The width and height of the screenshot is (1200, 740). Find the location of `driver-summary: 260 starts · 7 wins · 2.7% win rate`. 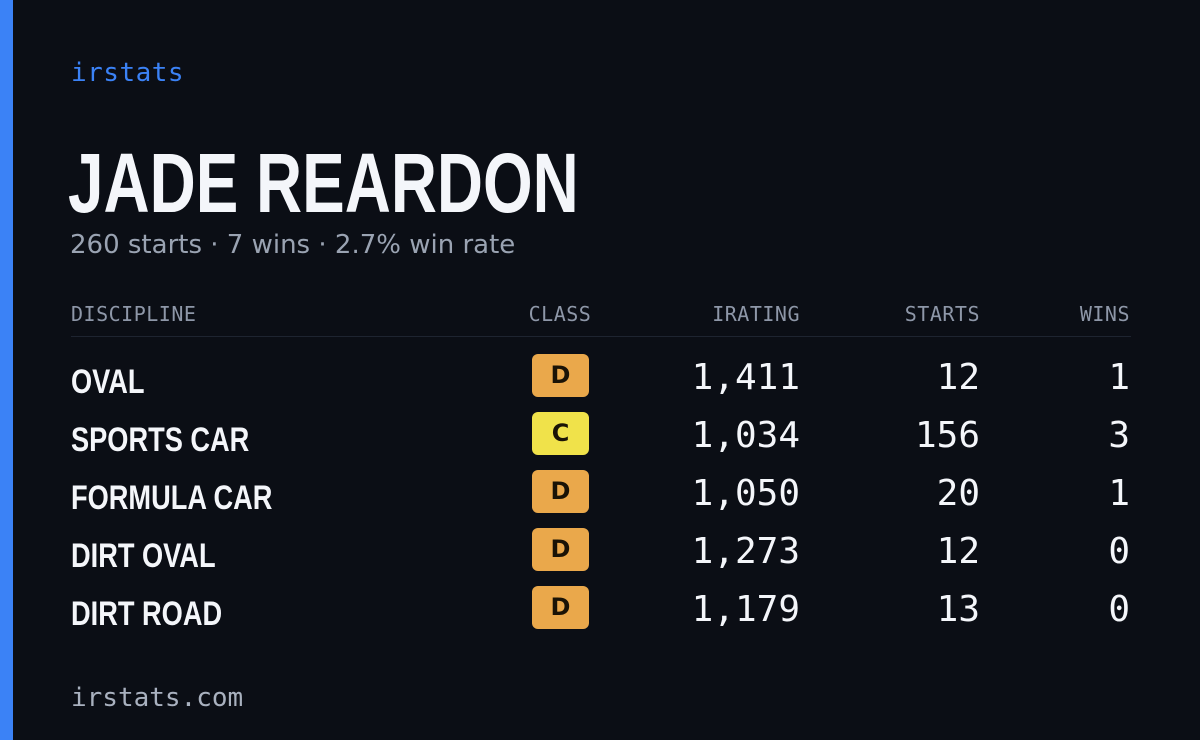

driver-summary: 260 starts · 7 wins · 2.7% win rate is located at coordinates (293, 245).